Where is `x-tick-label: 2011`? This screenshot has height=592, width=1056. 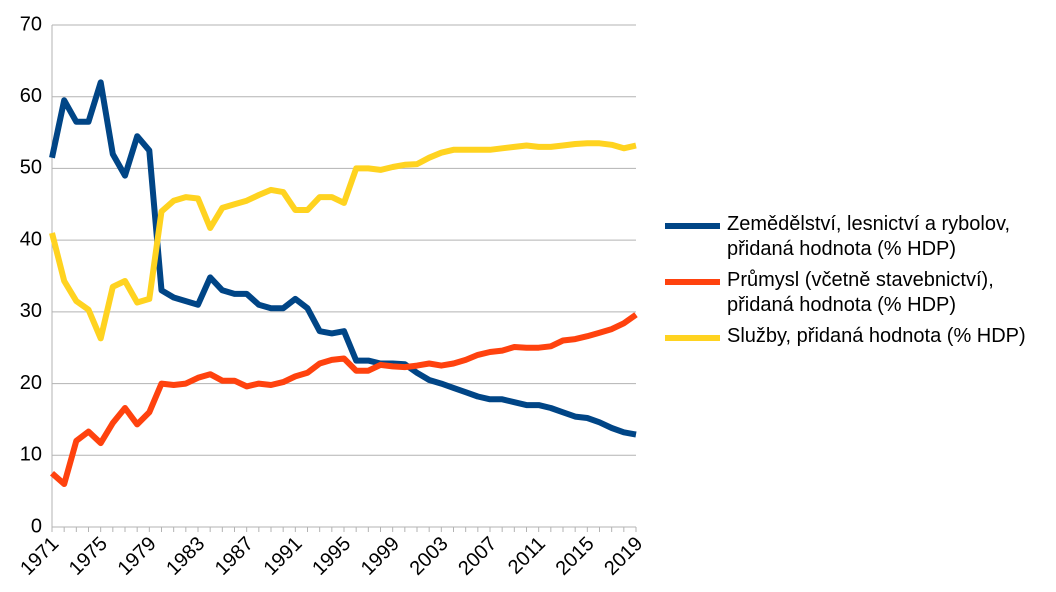
x-tick-label: 2011 is located at coordinates (527, 556).